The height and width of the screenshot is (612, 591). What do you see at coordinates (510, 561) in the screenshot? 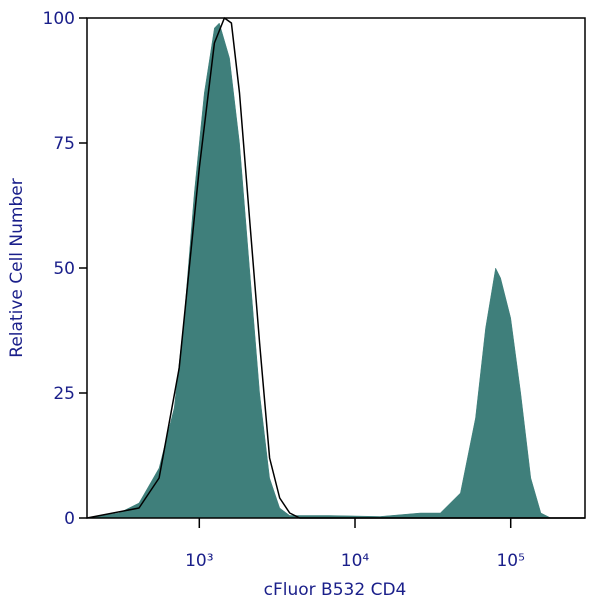
I see `x-tick-label: 10⁵` at bounding box center [510, 561].